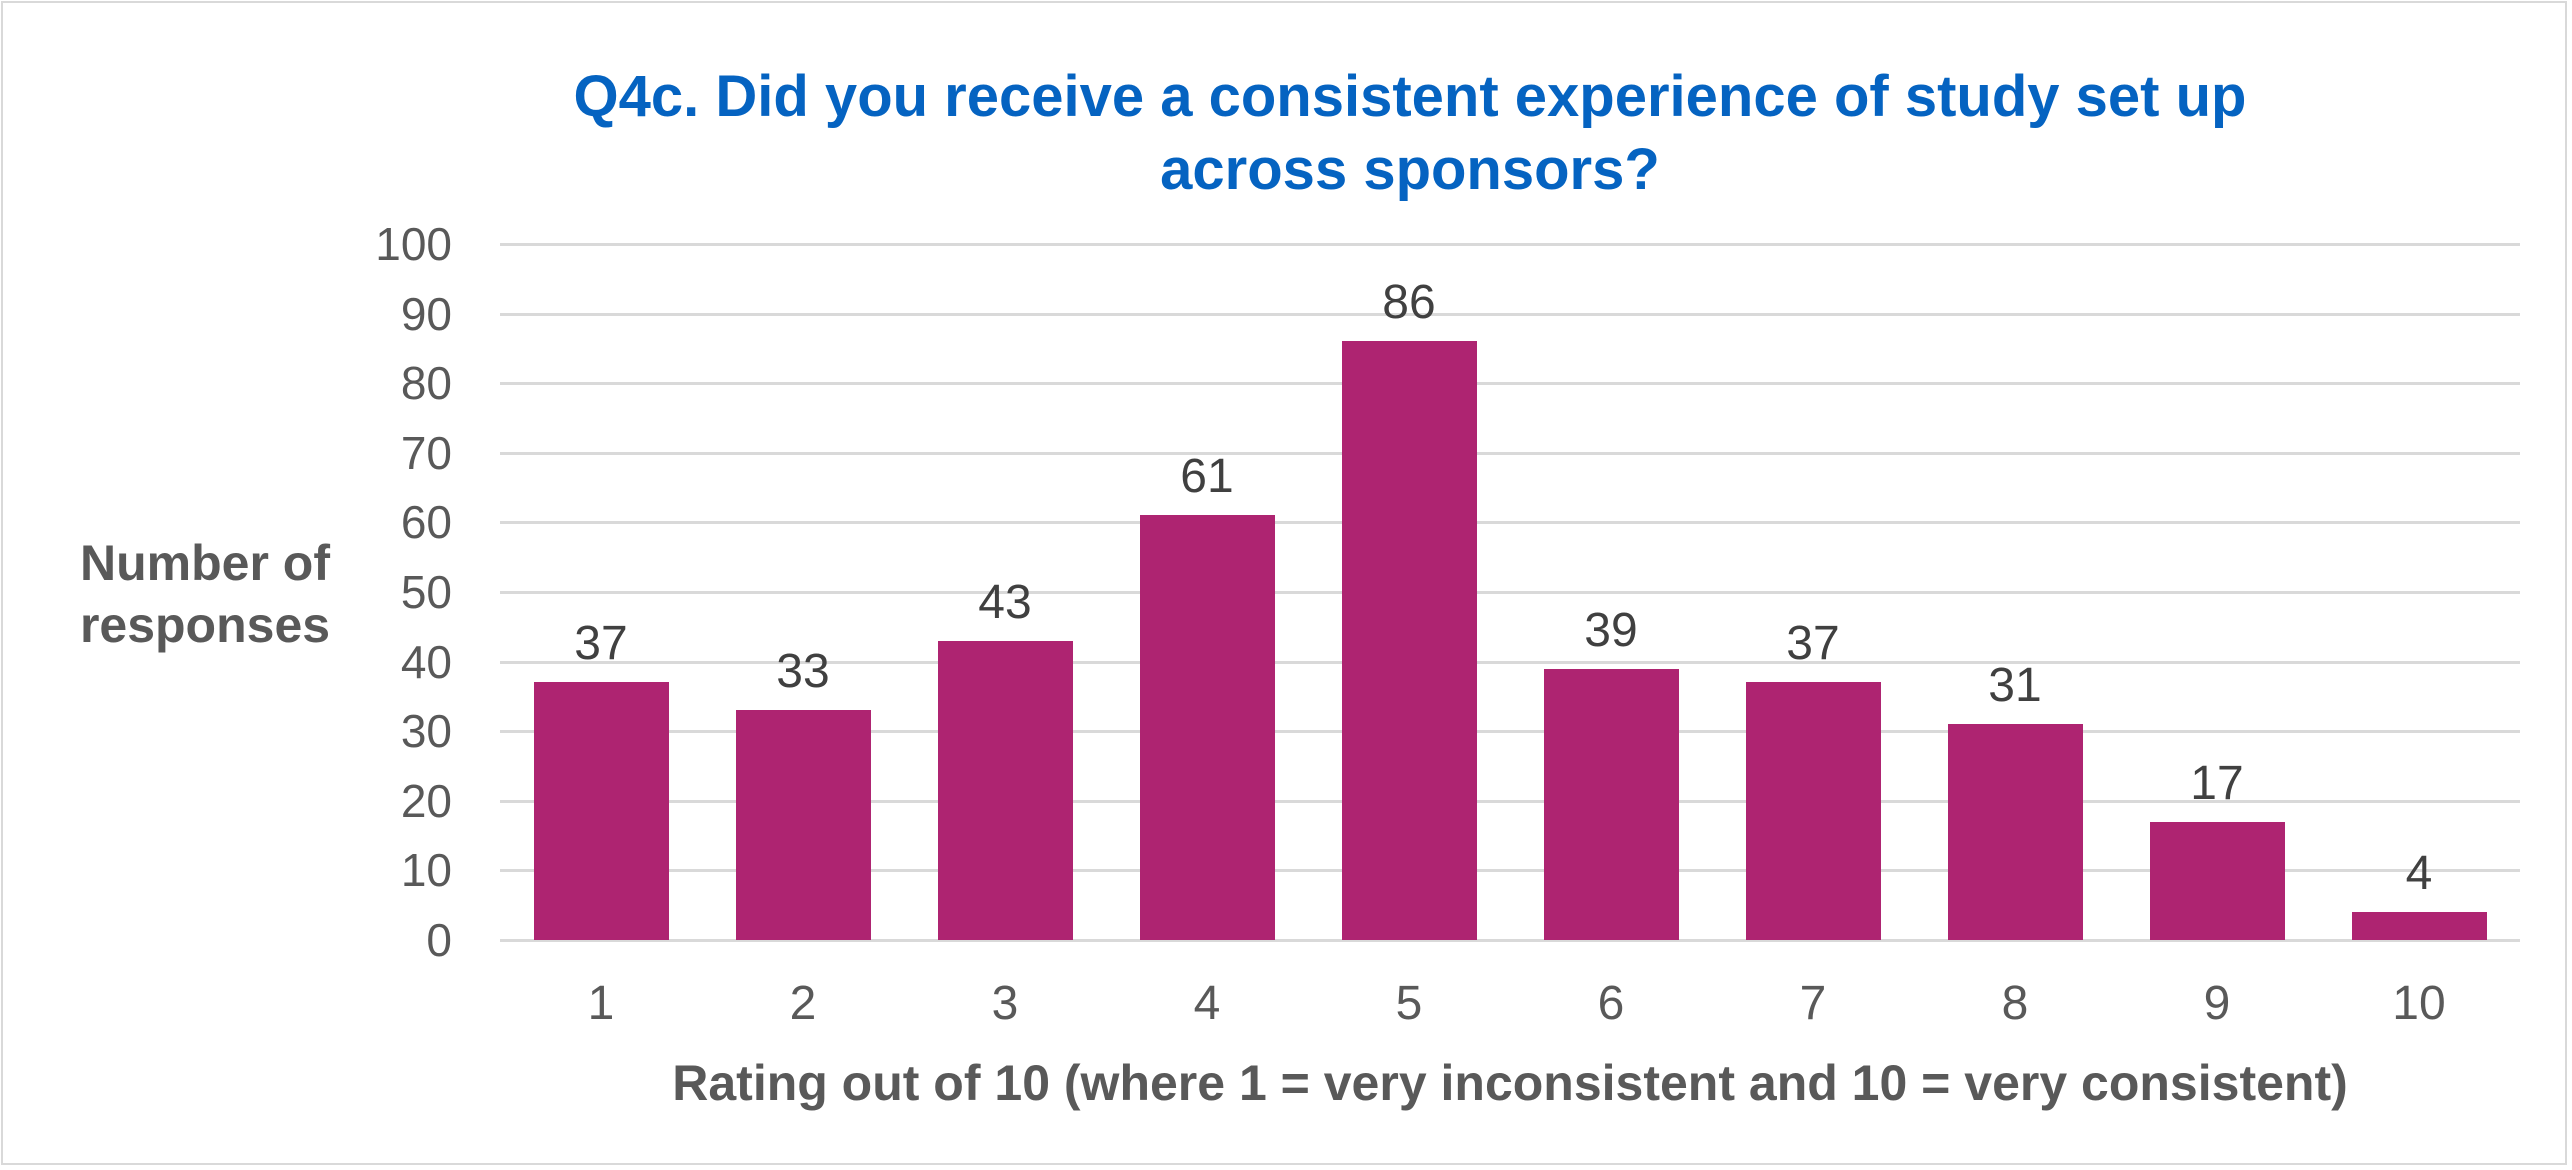 The image size is (2572, 1170). Describe the element at coordinates (2217, 783) in the screenshot. I see `data-label: 17` at that location.